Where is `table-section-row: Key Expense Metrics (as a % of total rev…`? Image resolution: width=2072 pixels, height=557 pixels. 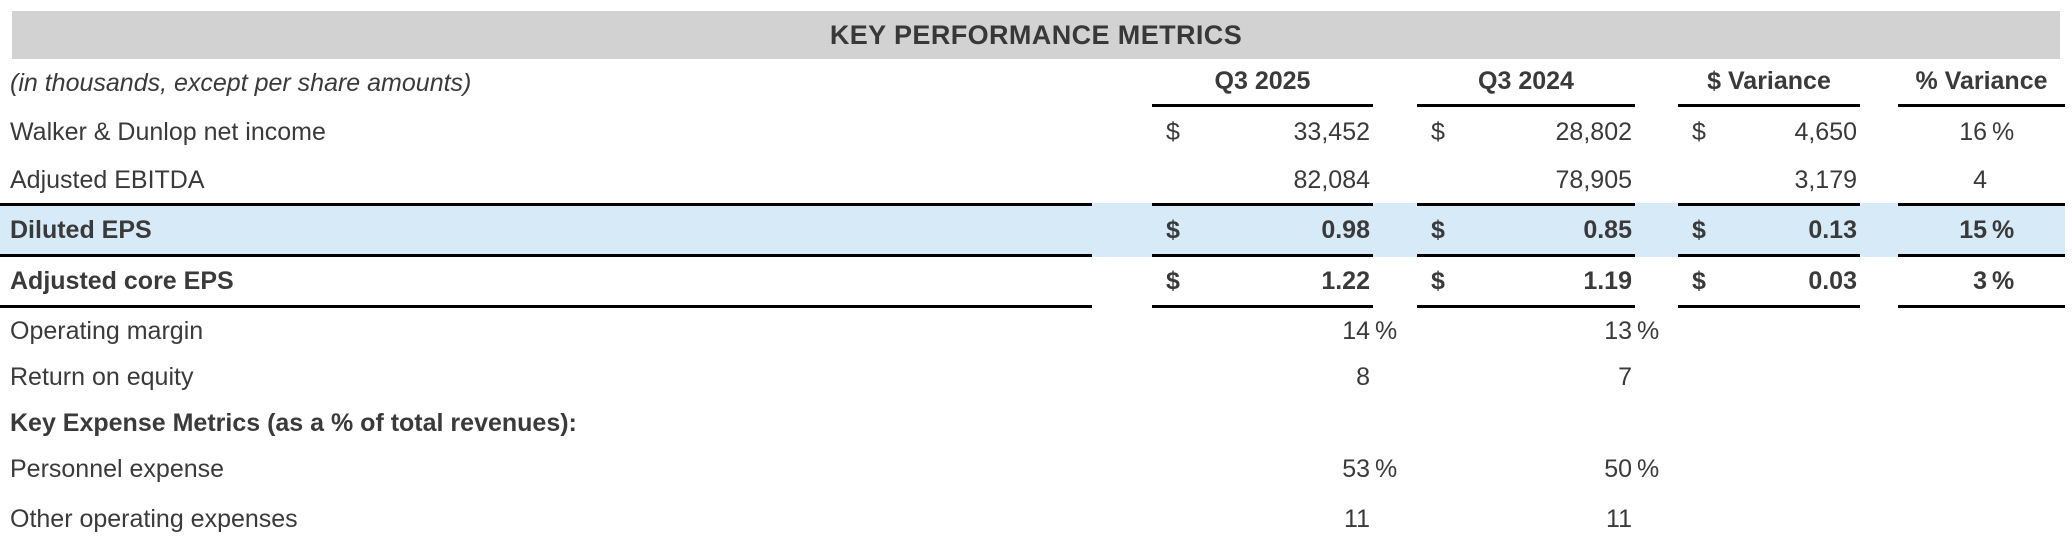
table-section-row: Key Expense Metrics (as a % of total rev… is located at coordinates (1032, 423).